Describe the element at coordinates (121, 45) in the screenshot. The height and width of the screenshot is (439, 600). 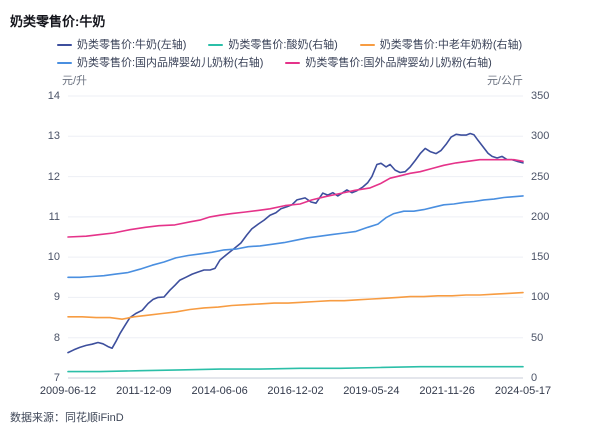
I see `legend-item-milk: 奶类零售价:牛奶(左轴)` at that location.